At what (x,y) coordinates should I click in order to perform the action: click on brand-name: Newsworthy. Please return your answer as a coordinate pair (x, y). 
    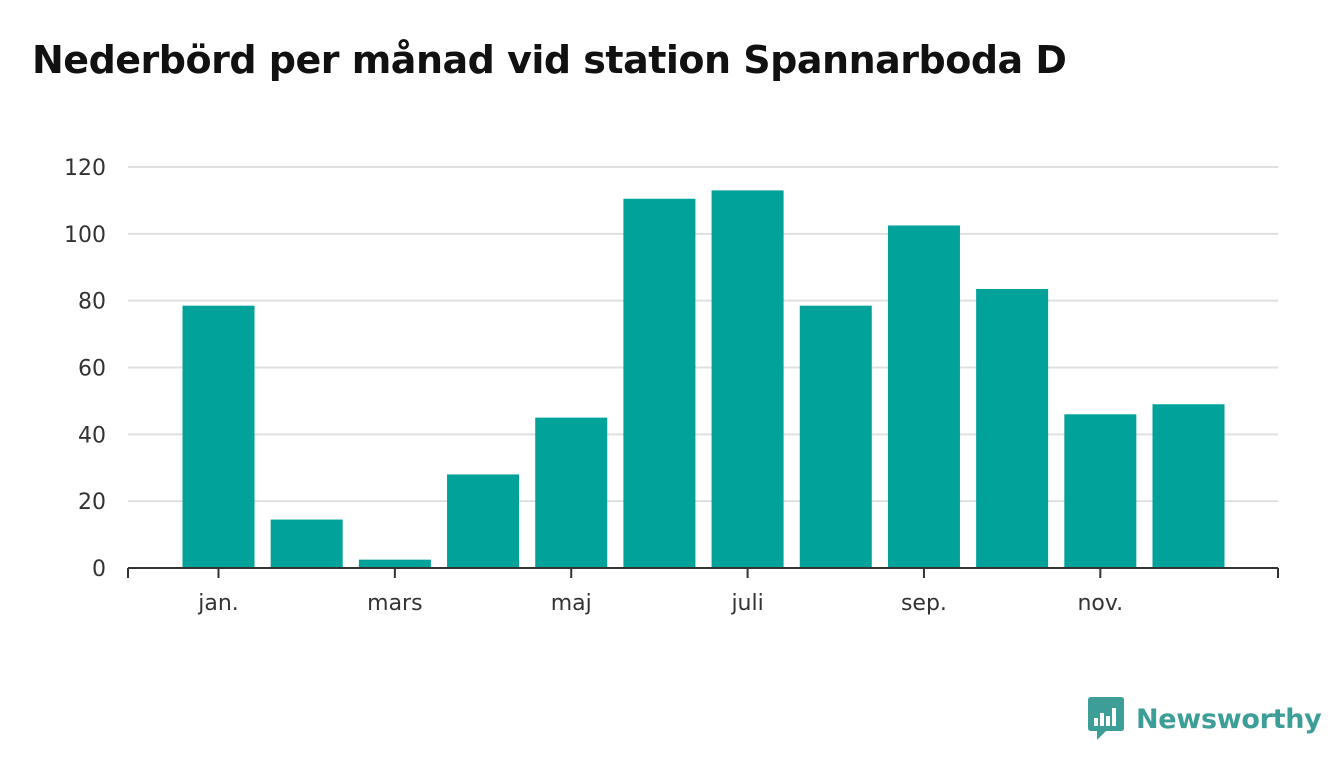
    Looking at the image, I should click on (1229, 719).